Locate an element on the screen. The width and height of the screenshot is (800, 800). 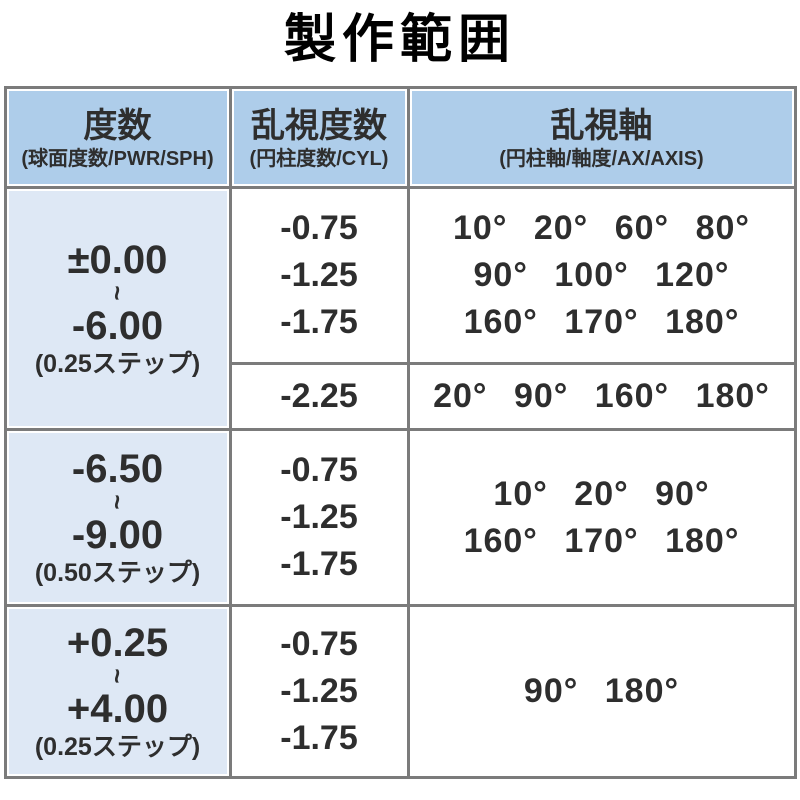
header-cylinder-main: 乱視度数 is located at coordinates (319, 125).